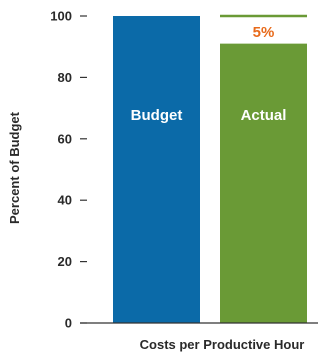 Image resolution: width=328 pixels, height=356 pixels. What do you see at coordinates (65, 200) in the screenshot?
I see `y-tick-label: 40` at bounding box center [65, 200].